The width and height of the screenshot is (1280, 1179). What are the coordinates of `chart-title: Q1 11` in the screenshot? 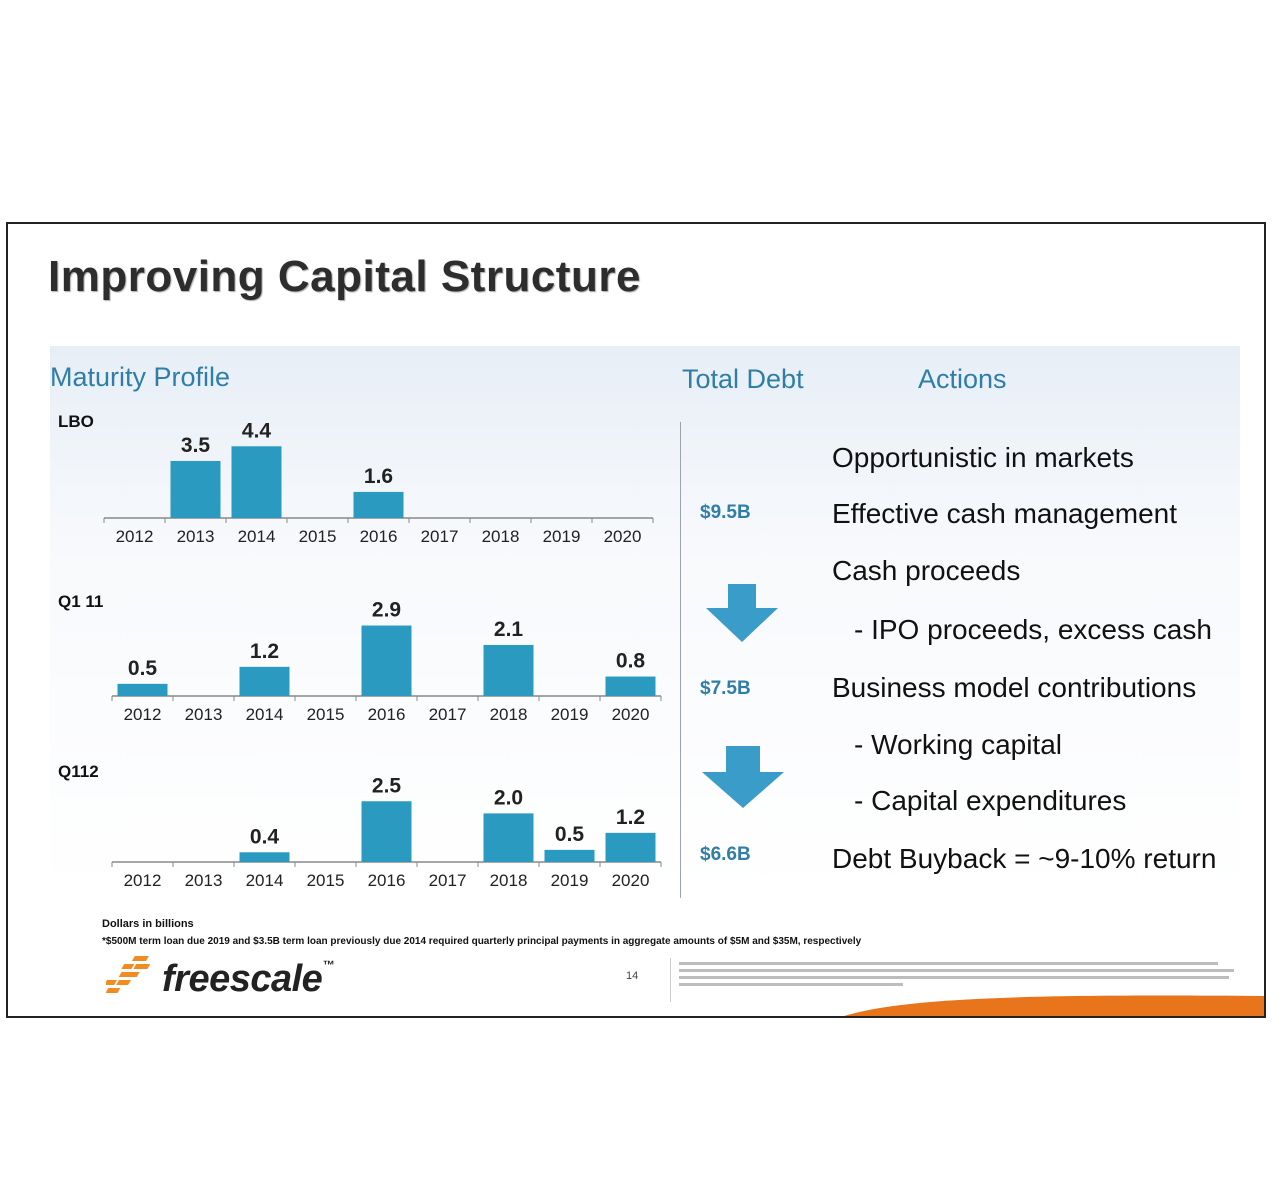 It's located at (80, 601).